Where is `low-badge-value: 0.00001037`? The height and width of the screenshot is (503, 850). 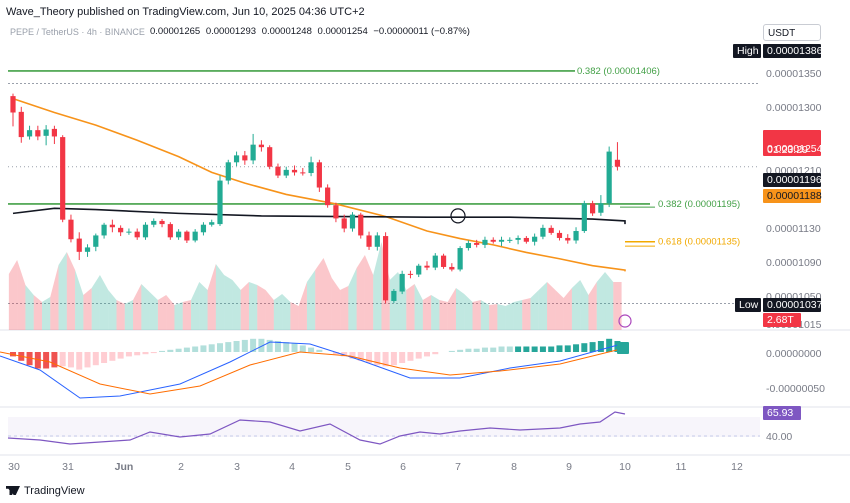
low-badge-value: 0.00001037 is located at coordinates (795, 305).